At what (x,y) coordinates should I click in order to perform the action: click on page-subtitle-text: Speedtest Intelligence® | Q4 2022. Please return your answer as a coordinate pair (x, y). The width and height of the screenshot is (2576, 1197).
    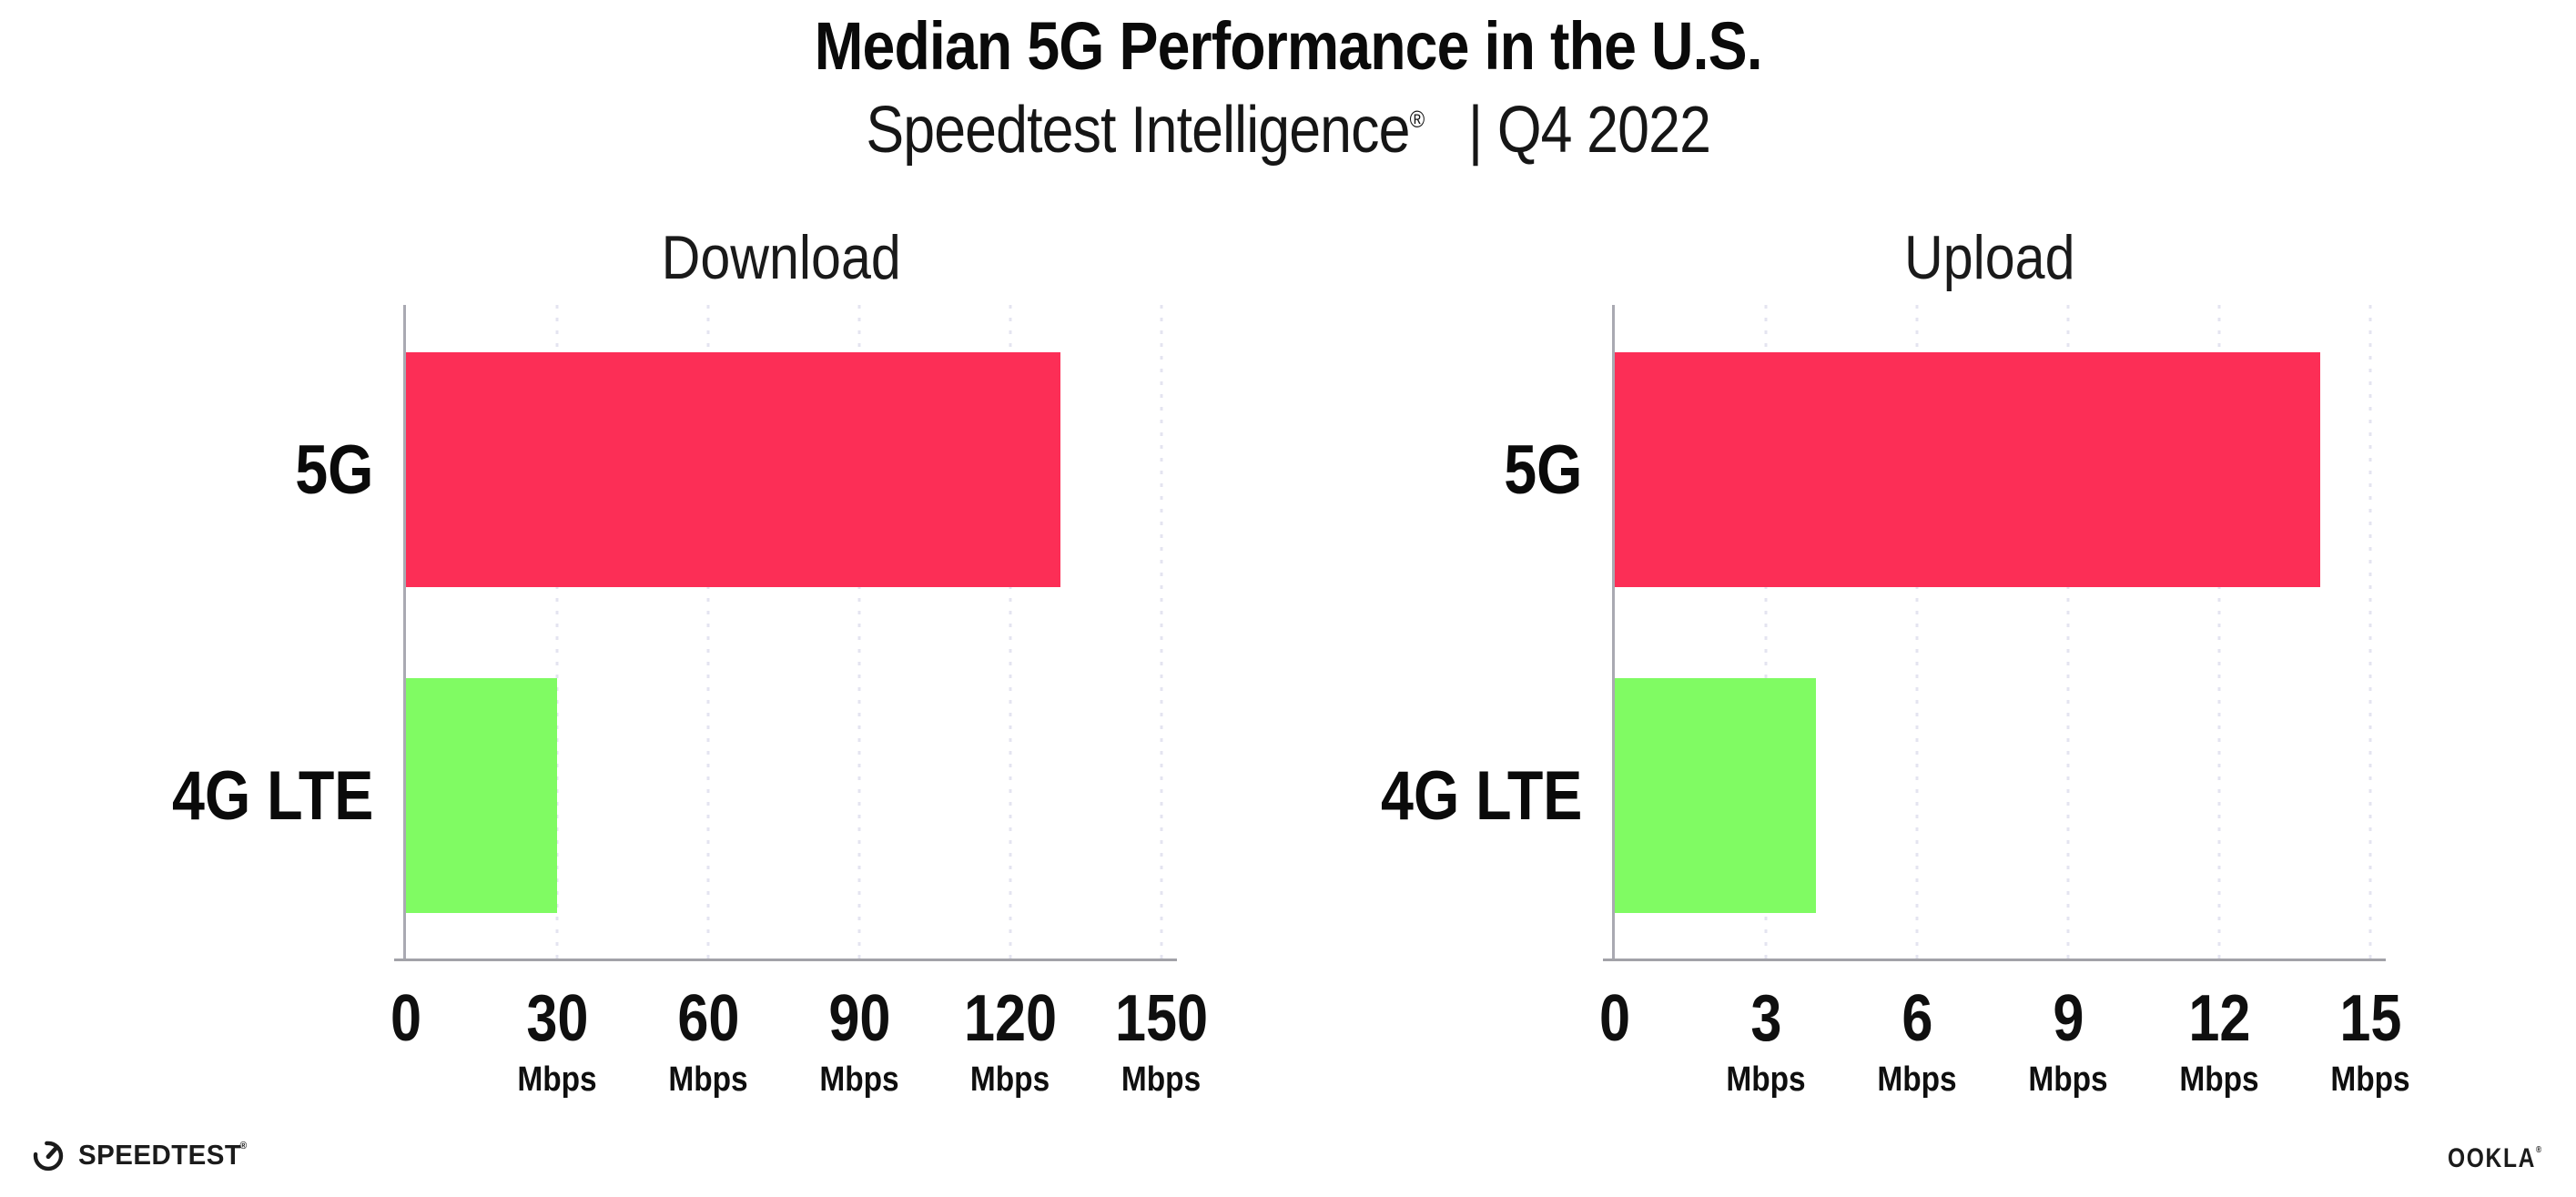
    Looking at the image, I should click on (1288, 128).